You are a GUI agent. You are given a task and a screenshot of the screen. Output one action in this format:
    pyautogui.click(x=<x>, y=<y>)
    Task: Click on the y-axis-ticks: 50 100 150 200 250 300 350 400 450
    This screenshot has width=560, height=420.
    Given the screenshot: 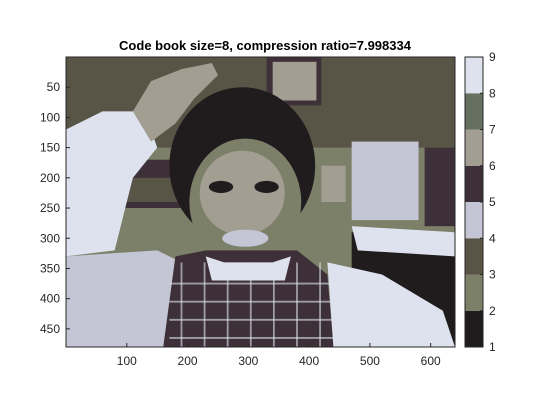 What is the action you would take?
    pyautogui.click(x=55, y=208)
    